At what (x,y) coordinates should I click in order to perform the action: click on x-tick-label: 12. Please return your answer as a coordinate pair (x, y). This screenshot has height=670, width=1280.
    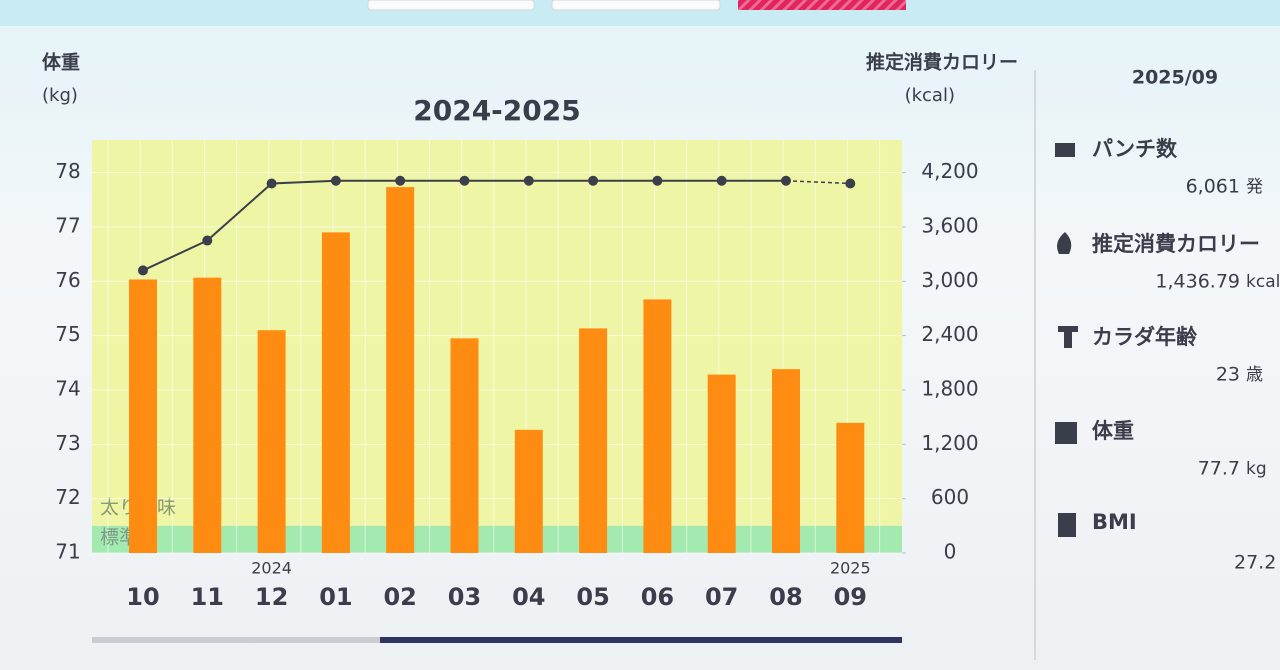
    Looking at the image, I should click on (271, 597).